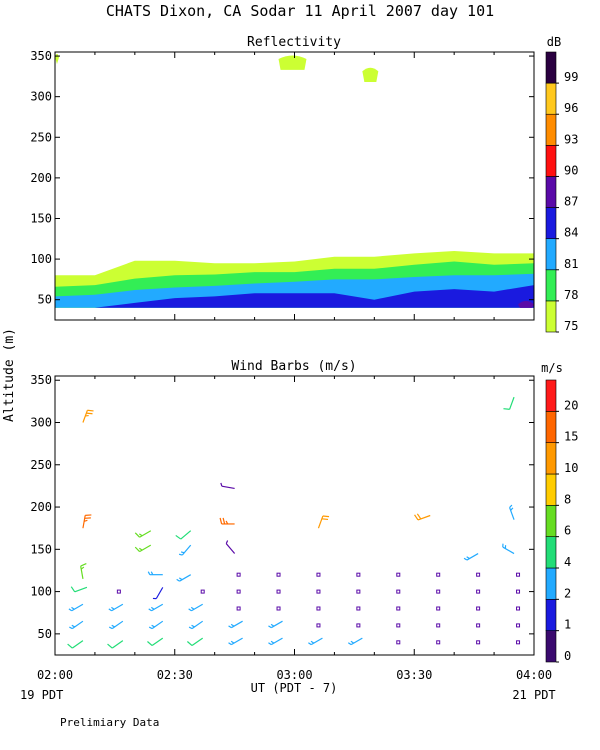 The width and height of the screenshot is (600, 750). I want to click on wind-title: Wind Barbs (m/s), so click(293, 366).